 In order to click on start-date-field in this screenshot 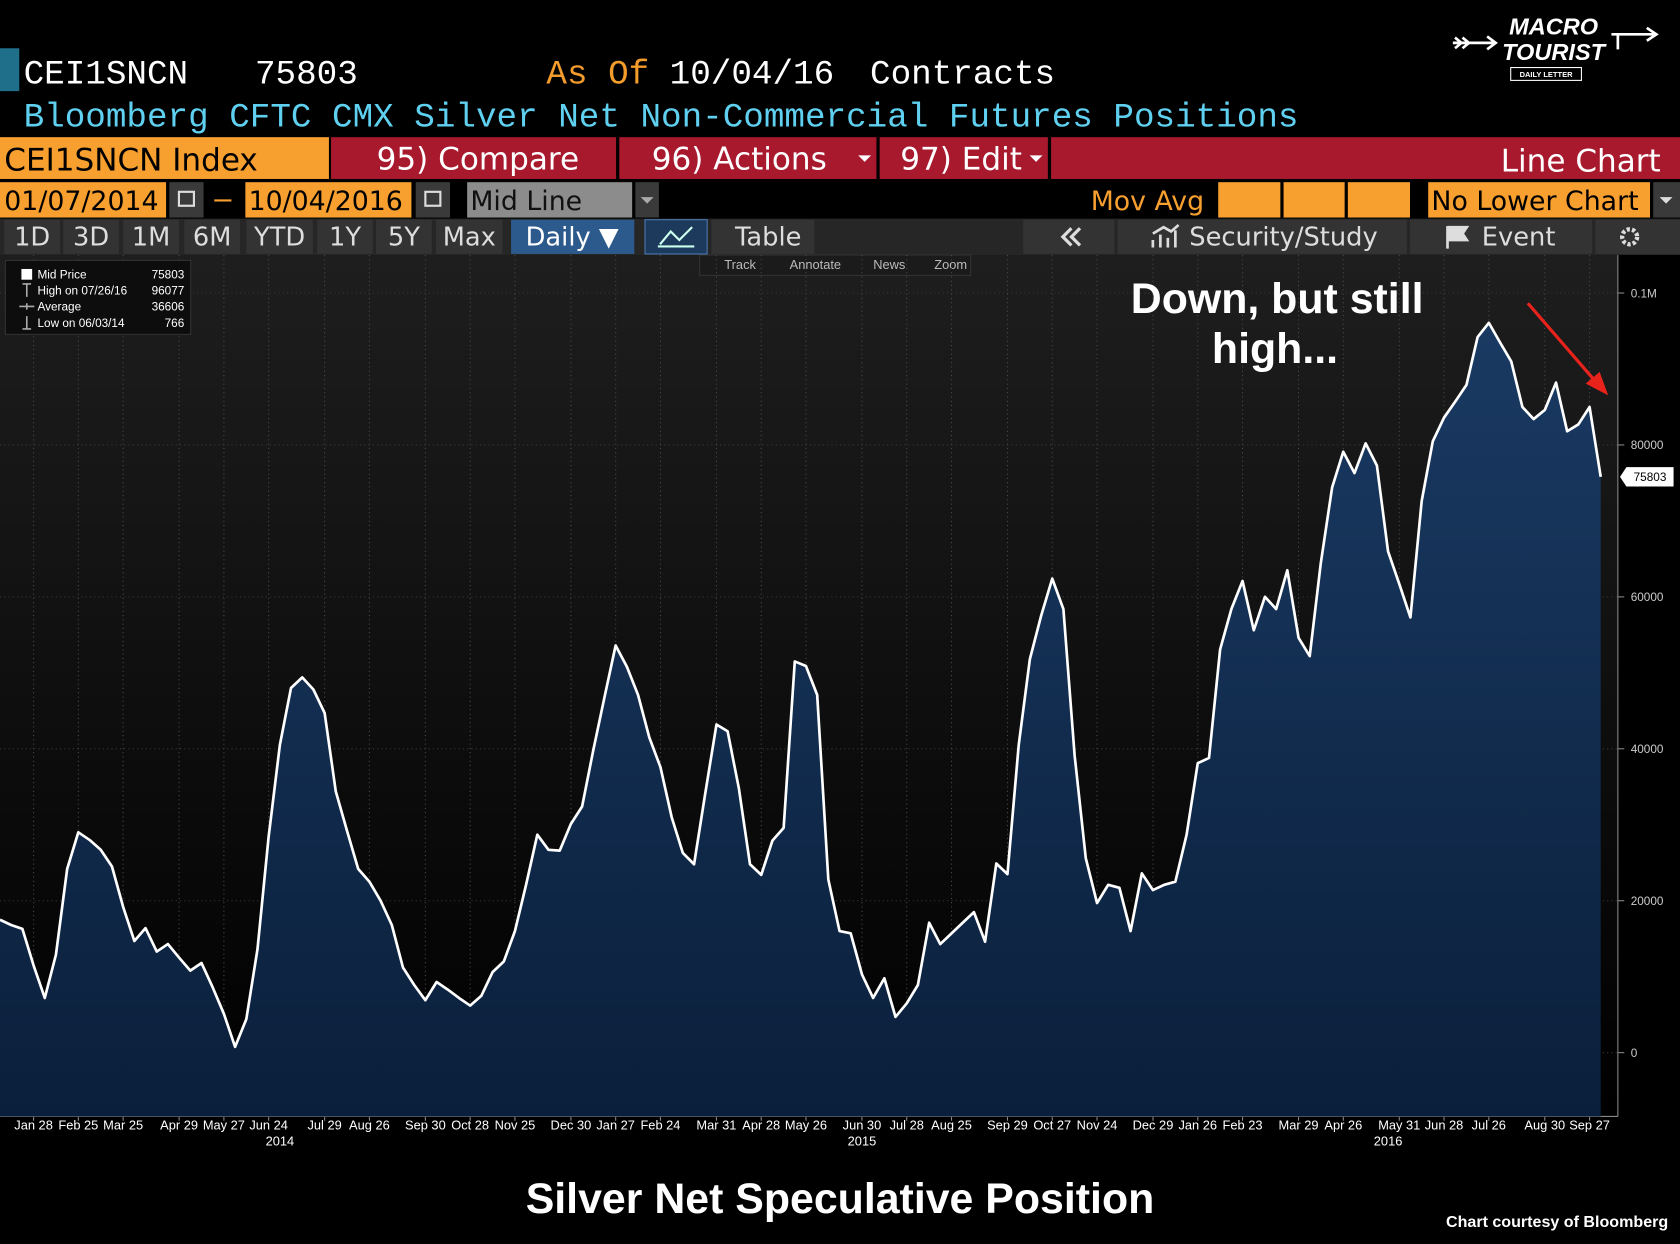, I will do `click(83, 200)`.